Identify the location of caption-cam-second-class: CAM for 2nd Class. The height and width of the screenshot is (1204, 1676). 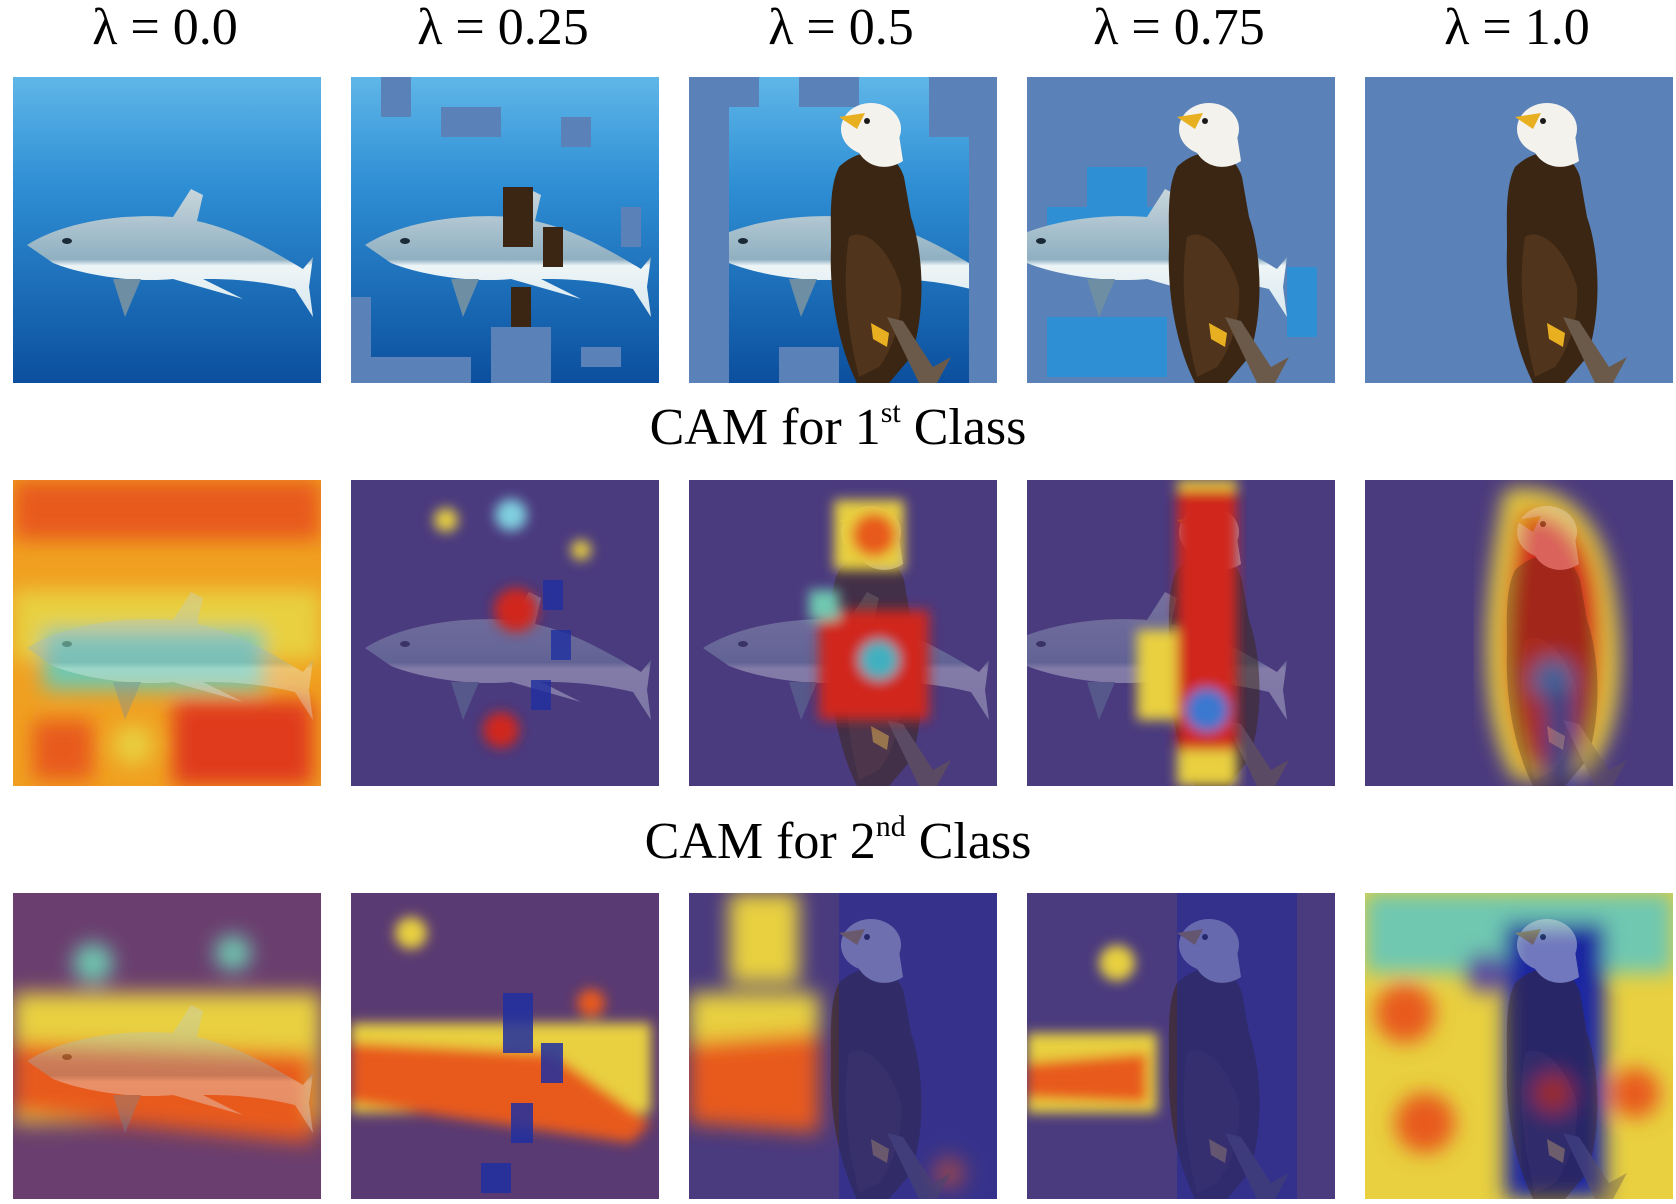
(838, 842).